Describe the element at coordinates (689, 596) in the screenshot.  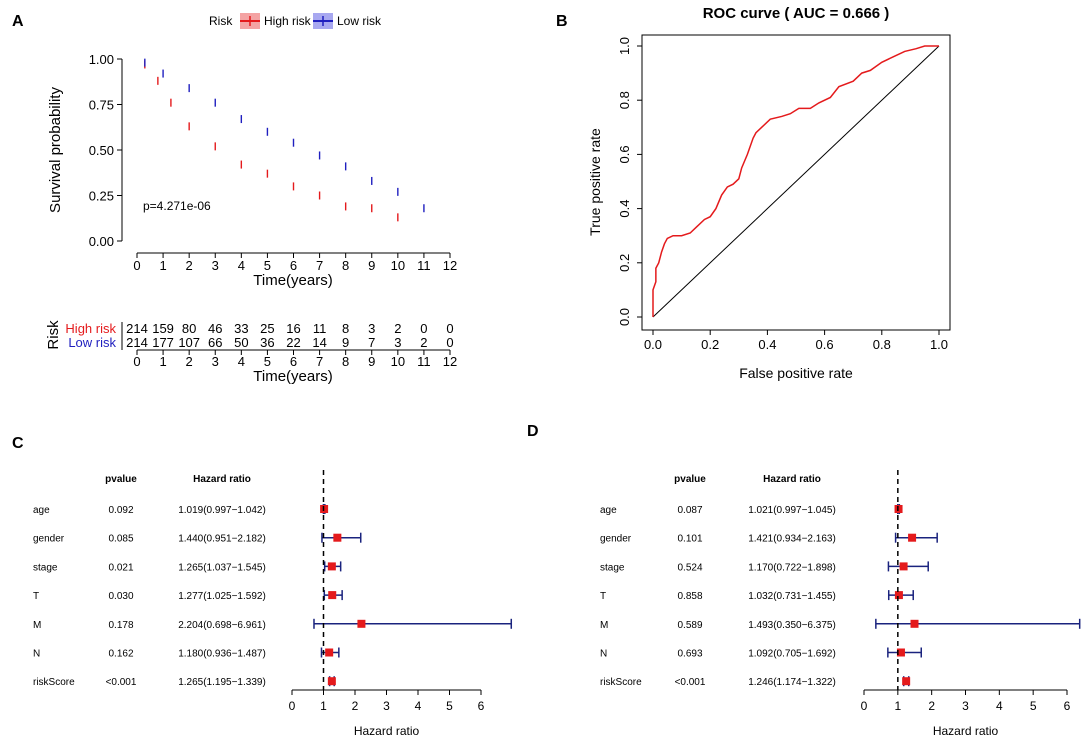
I see `row-pvalue: 0.858` at that location.